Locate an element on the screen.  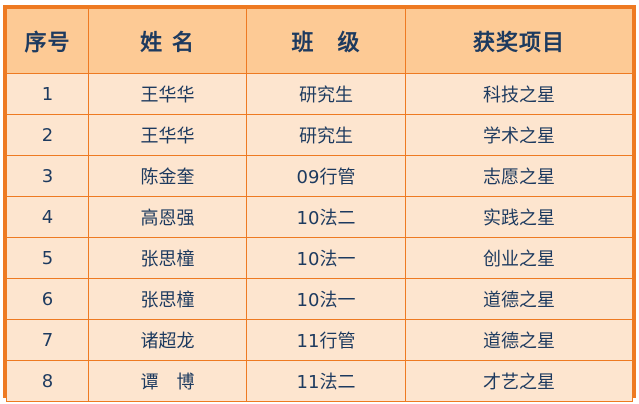
cell-name: 谭 博 is located at coordinates (167, 381).